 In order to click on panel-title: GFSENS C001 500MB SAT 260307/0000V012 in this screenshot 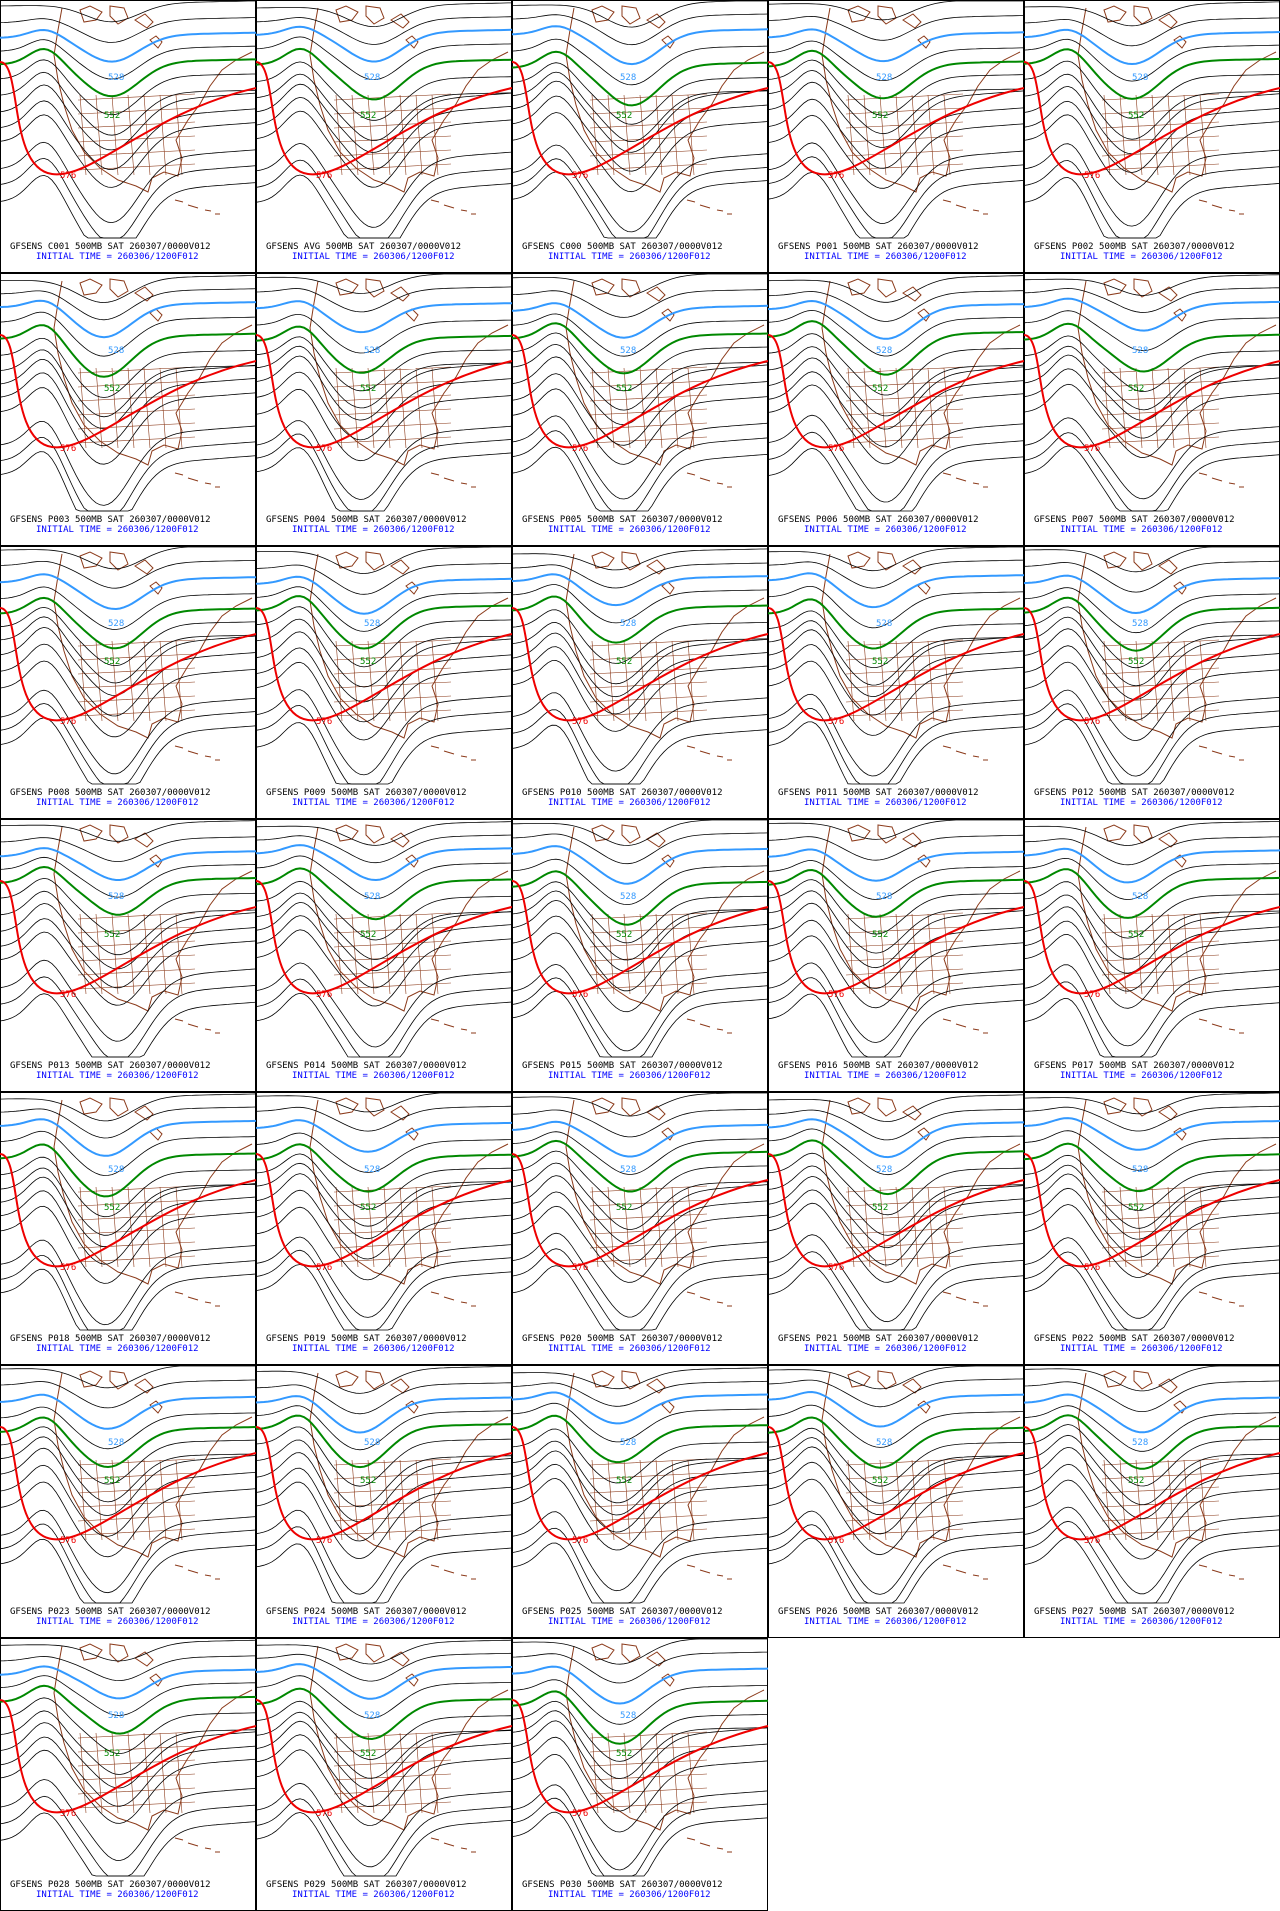, I will do `click(110, 247)`.